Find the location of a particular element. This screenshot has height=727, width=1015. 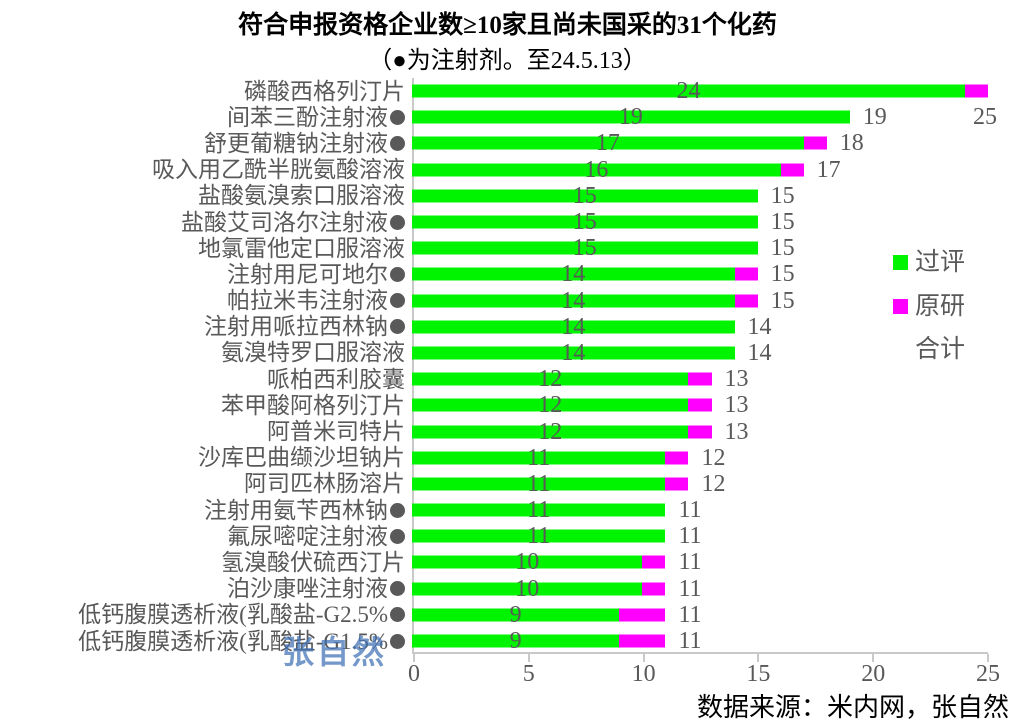

legend-item-total: 合计 is located at coordinates (929, 350).